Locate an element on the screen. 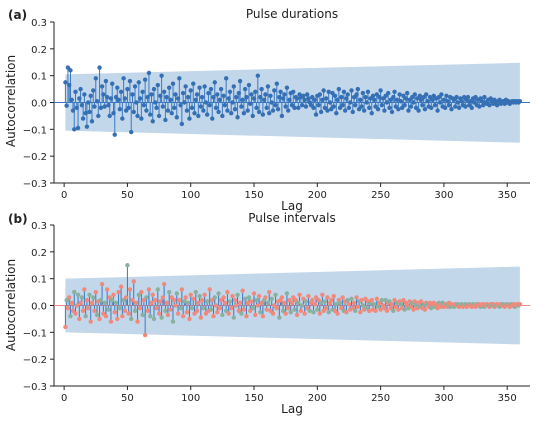  x-tick-label: 150 is located at coordinates (253, 398).